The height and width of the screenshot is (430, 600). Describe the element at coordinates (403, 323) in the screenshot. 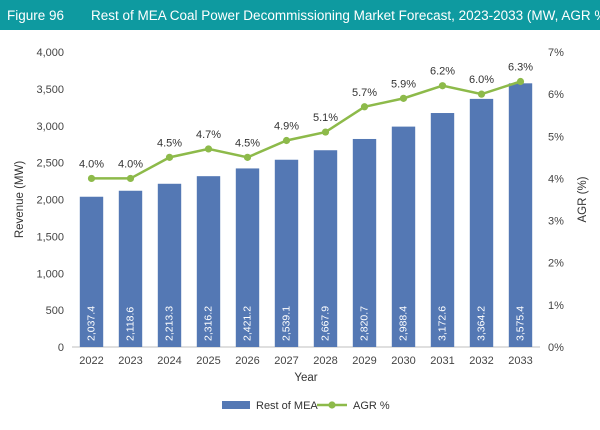

I see `bar-data-label: 2,988.4` at that location.